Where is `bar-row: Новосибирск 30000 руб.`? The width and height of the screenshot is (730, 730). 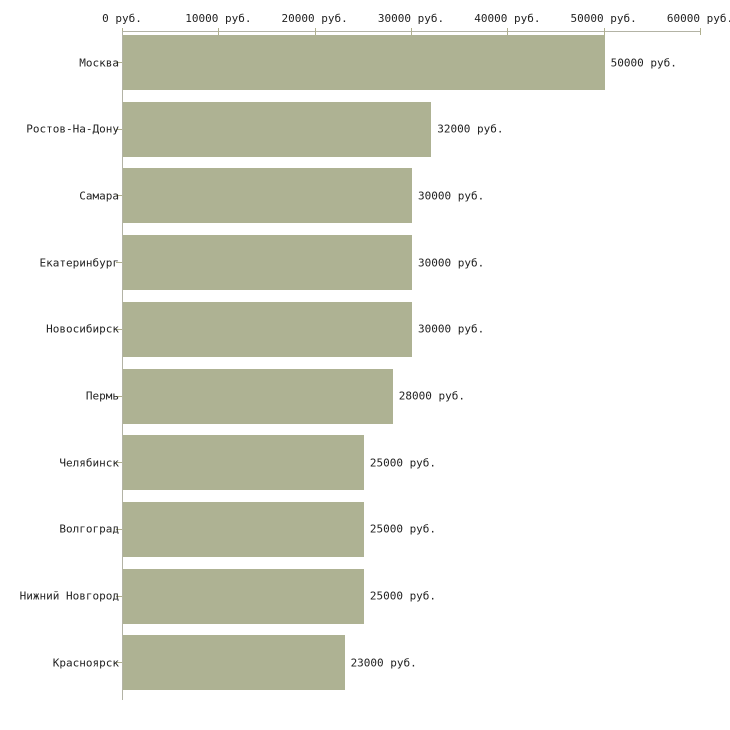
bar-row: Новосибирск 30000 руб. is located at coordinates (365, 329).